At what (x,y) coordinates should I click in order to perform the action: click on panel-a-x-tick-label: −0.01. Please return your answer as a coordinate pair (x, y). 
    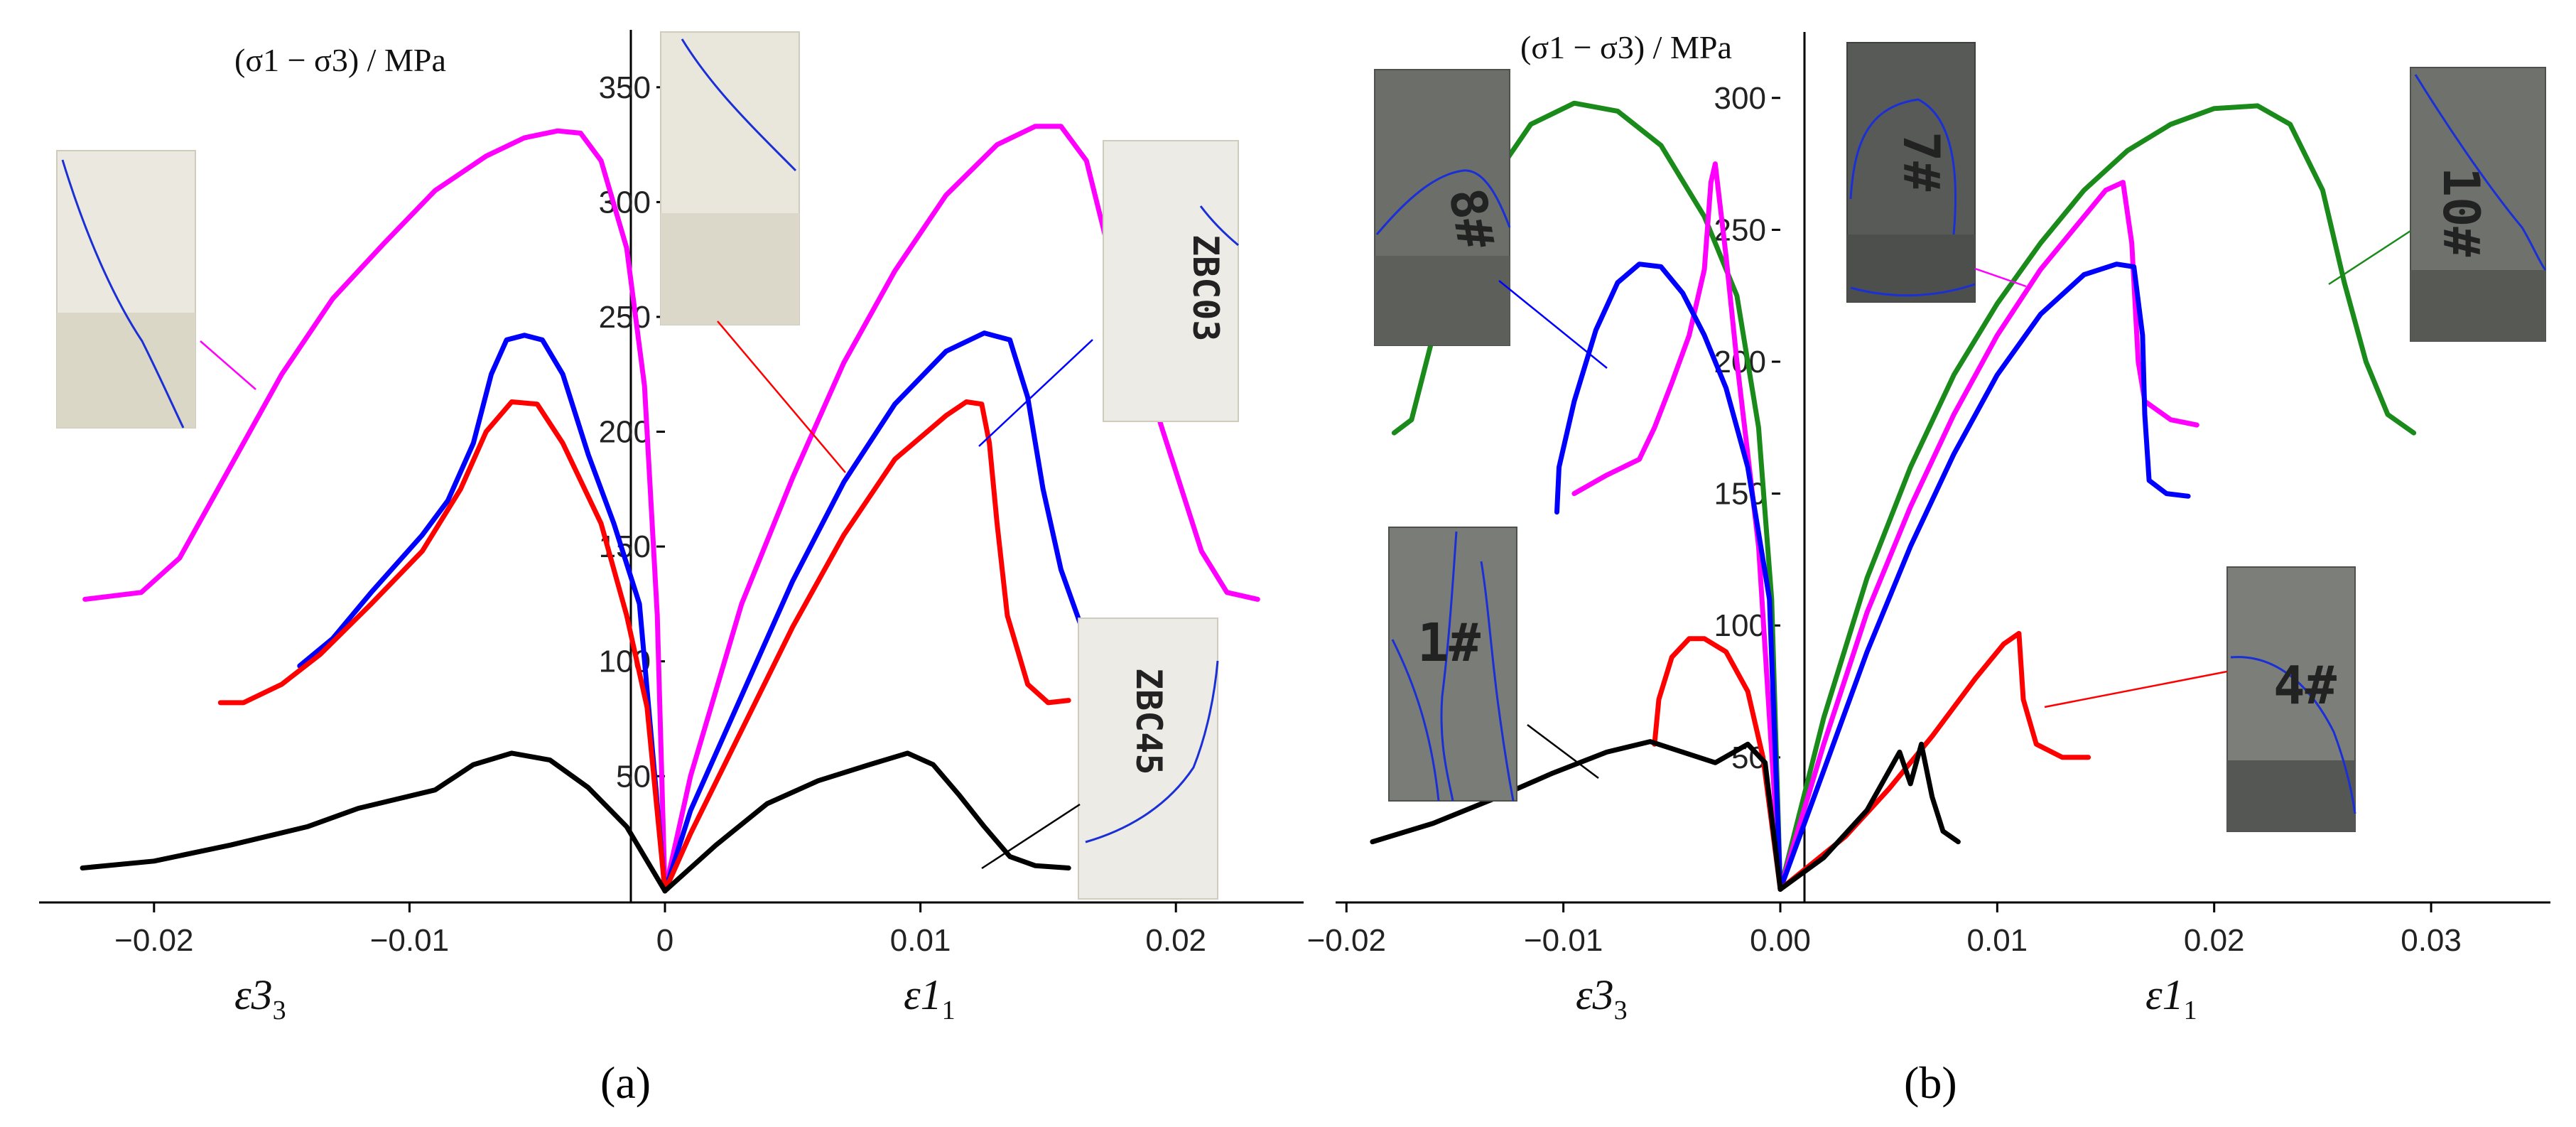
    Looking at the image, I should click on (409, 941).